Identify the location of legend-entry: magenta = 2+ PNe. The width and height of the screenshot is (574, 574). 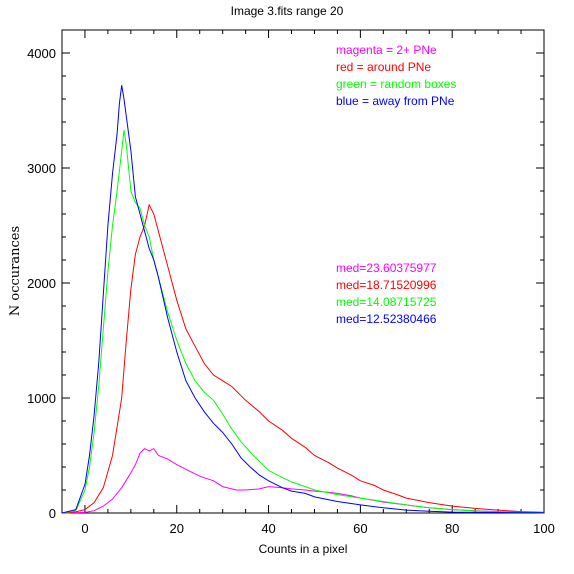
(386, 50).